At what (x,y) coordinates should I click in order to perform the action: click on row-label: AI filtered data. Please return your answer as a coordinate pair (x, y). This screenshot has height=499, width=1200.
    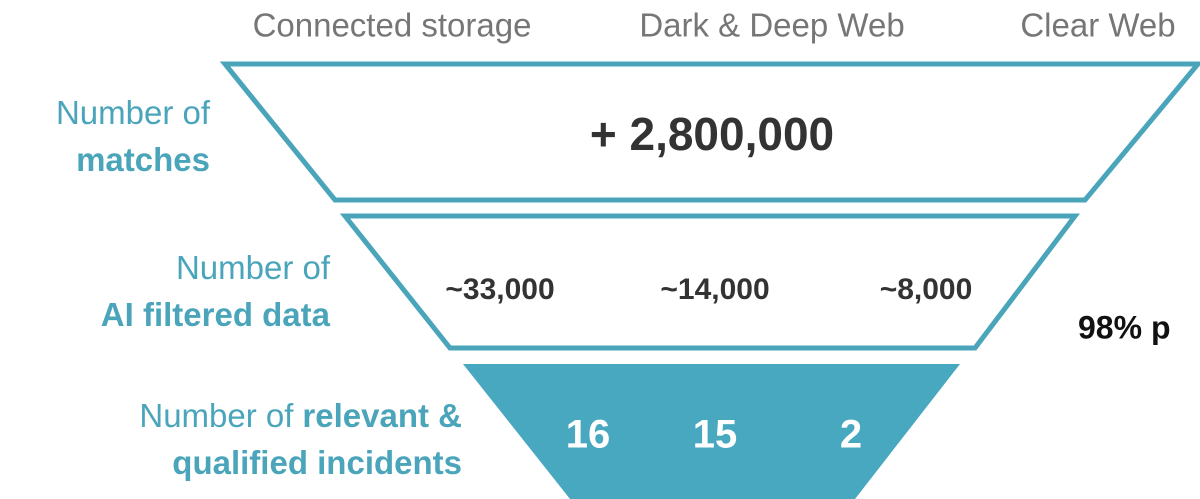
    Looking at the image, I should click on (216, 314).